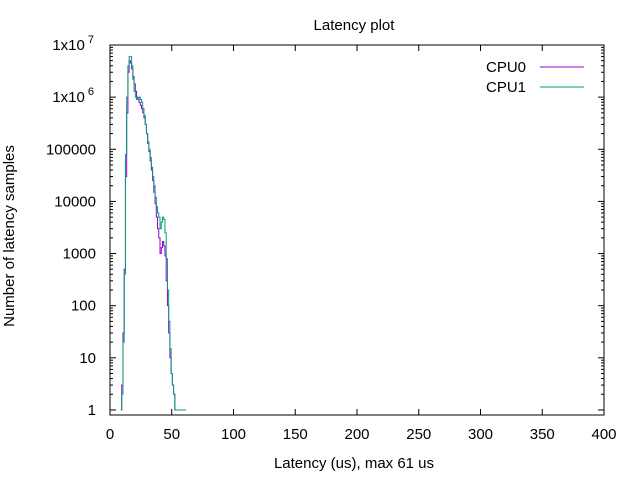 This screenshot has height=477, width=628. What do you see at coordinates (87, 358) in the screenshot?
I see `y-tick-label: 10` at bounding box center [87, 358].